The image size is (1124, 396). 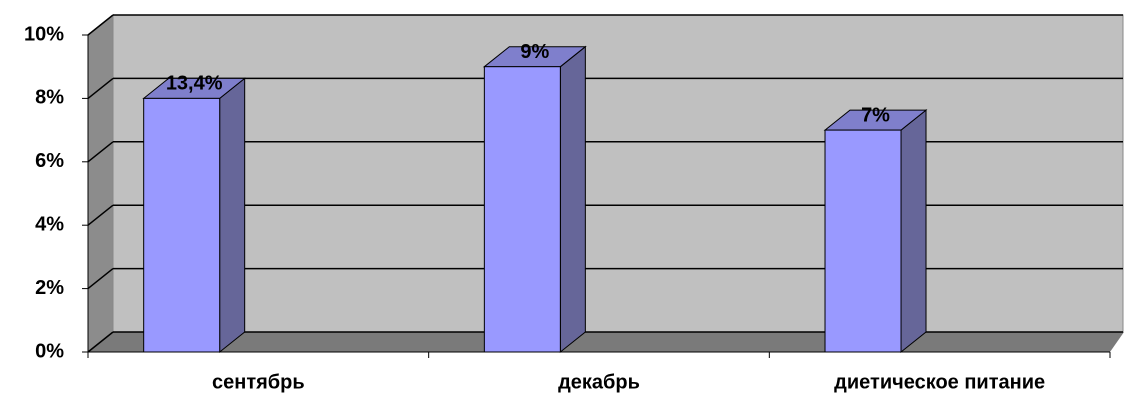 What do you see at coordinates (44, 34) in the screenshot?
I see `y-tick-label: 10%` at bounding box center [44, 34].